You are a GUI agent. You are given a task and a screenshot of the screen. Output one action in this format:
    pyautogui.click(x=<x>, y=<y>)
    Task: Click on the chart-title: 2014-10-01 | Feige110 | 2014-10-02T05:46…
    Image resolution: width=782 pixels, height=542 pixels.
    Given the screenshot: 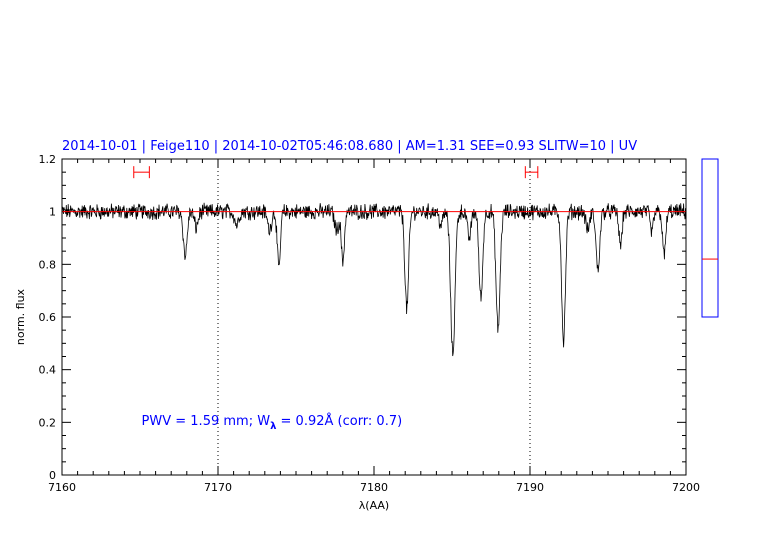 What is the action you would take?
    pyautogui.click(x=349, y=146)
    